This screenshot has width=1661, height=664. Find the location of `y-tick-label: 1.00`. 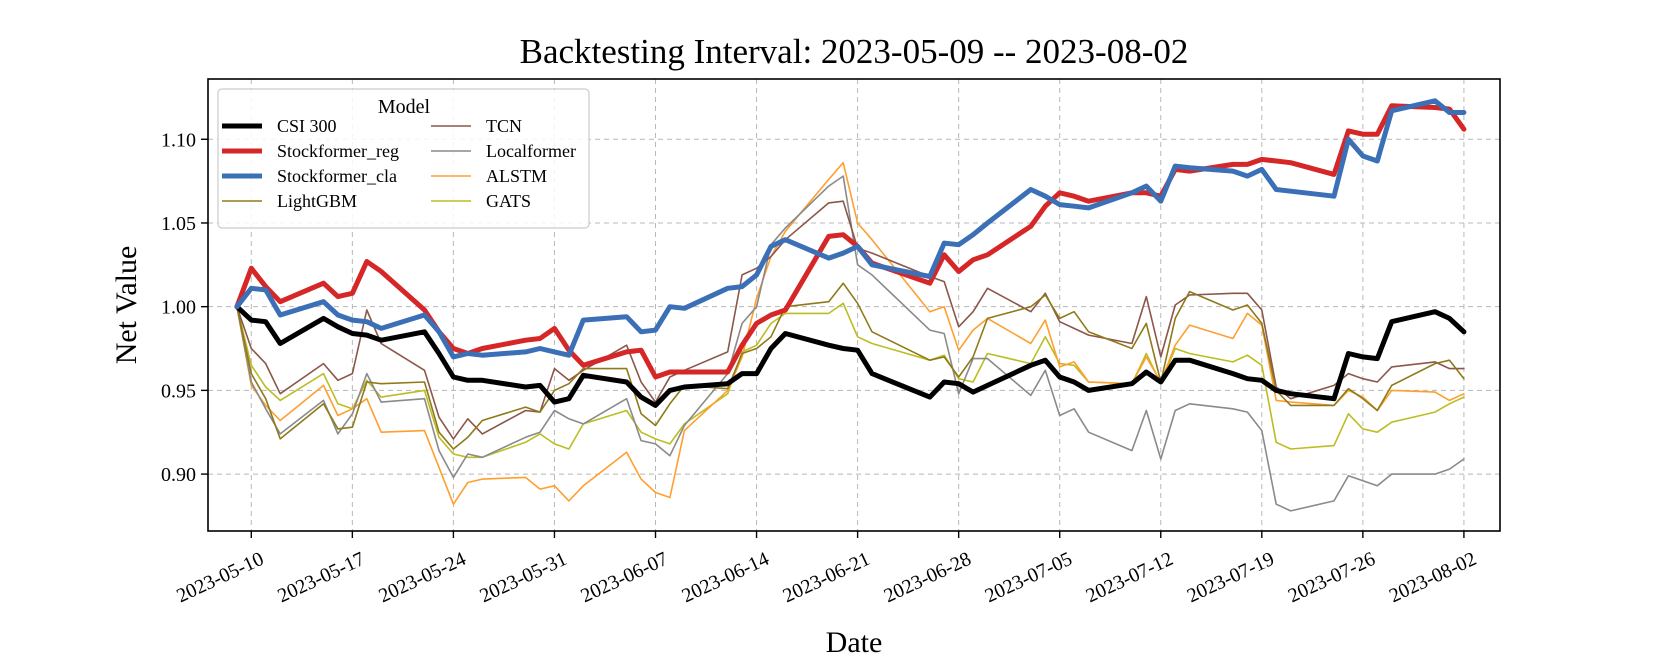

y-tick-label: 1.00 is located at coordinates (178, 308).